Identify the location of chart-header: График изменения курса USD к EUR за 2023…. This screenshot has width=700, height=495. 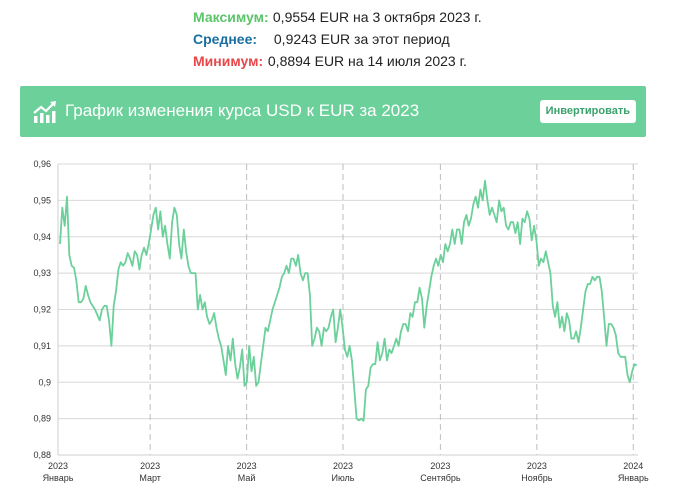
(333, 111).